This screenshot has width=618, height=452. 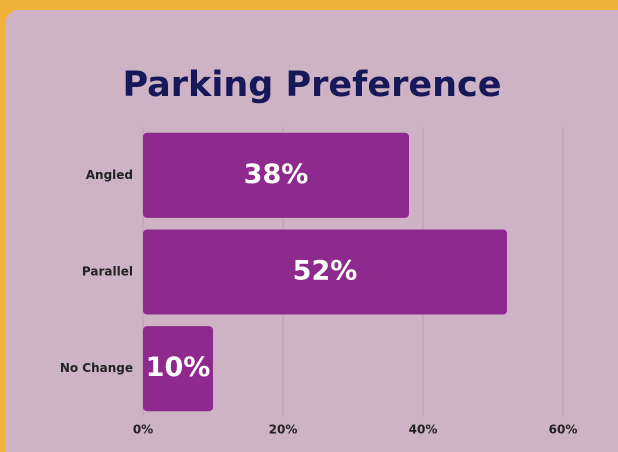 I want to click on chart-title: Parking Preference, so click(x=311, y=85).